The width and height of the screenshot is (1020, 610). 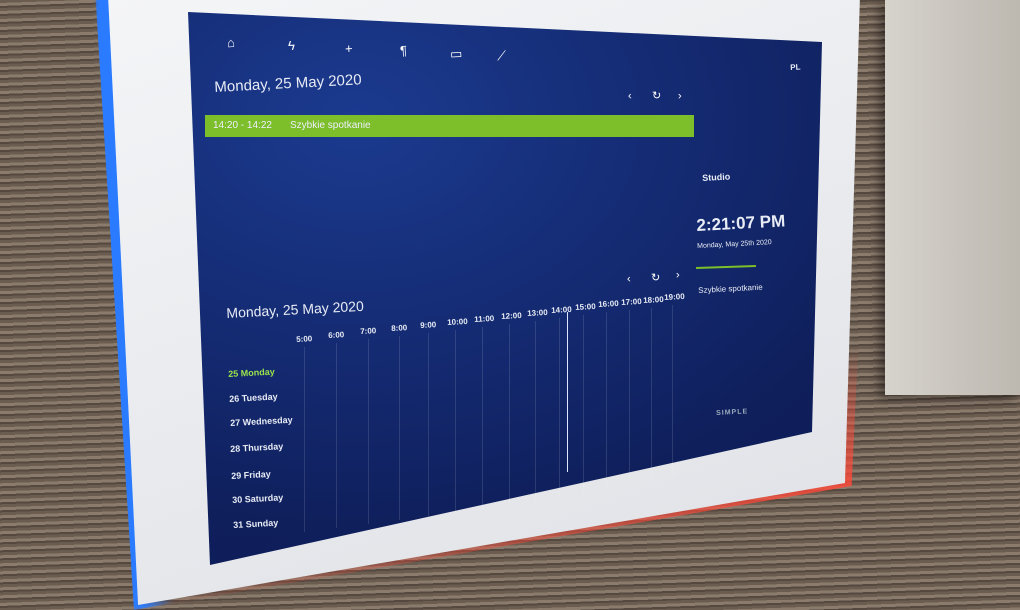 What do you see at coordinates (795, 67) in the screenshot?
I see `language-button: PL` at bounding box center [795, 67].